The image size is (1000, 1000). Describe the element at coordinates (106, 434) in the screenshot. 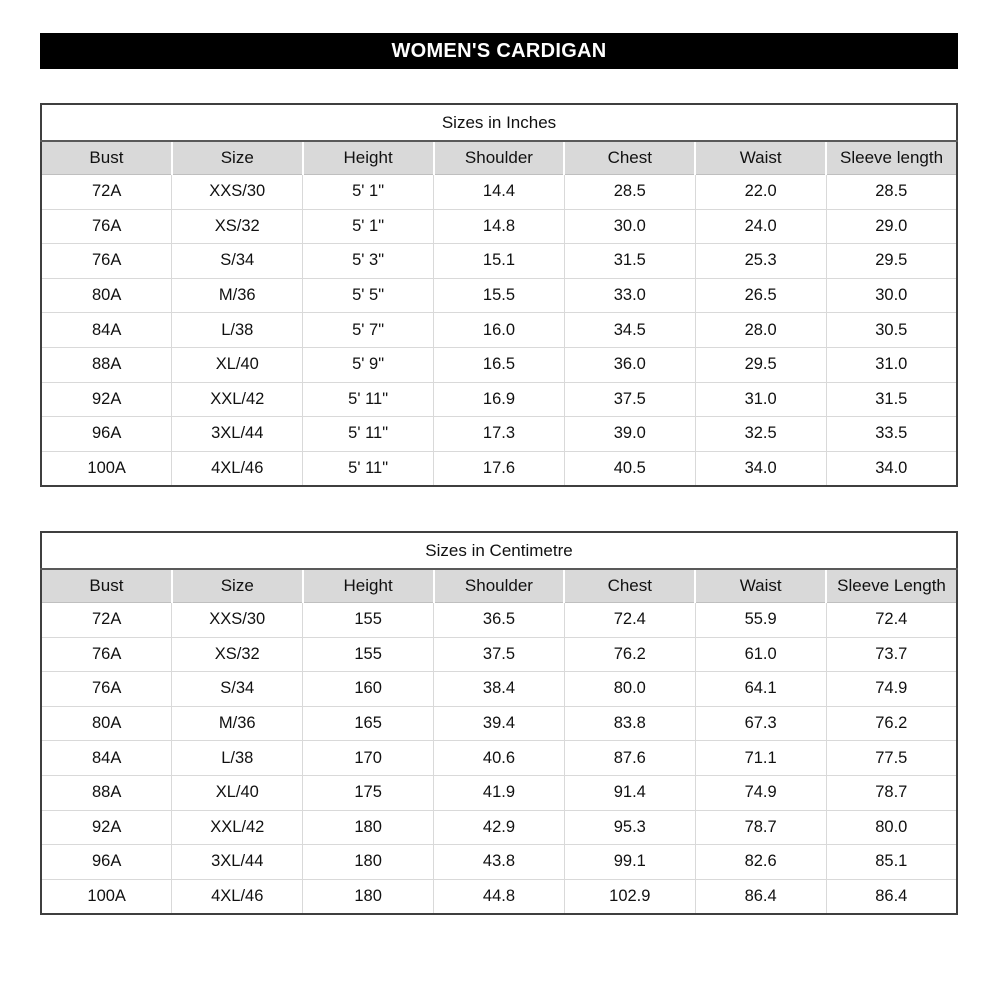

I see `table-cell: 96A` at that location.